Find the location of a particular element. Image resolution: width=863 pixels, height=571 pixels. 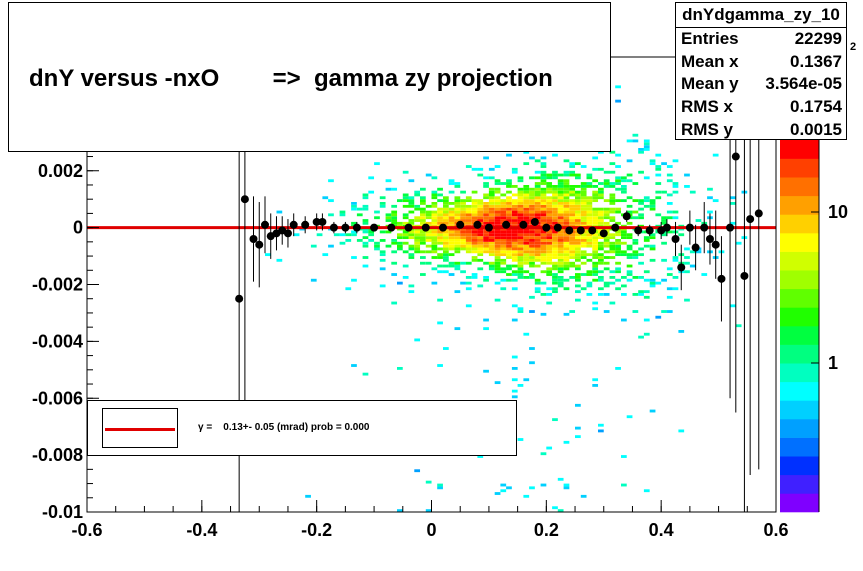

fit-legend: γ = 0.13+- 0.05 (mrad) prob = 0.000 is located at coordinates (302, 428).